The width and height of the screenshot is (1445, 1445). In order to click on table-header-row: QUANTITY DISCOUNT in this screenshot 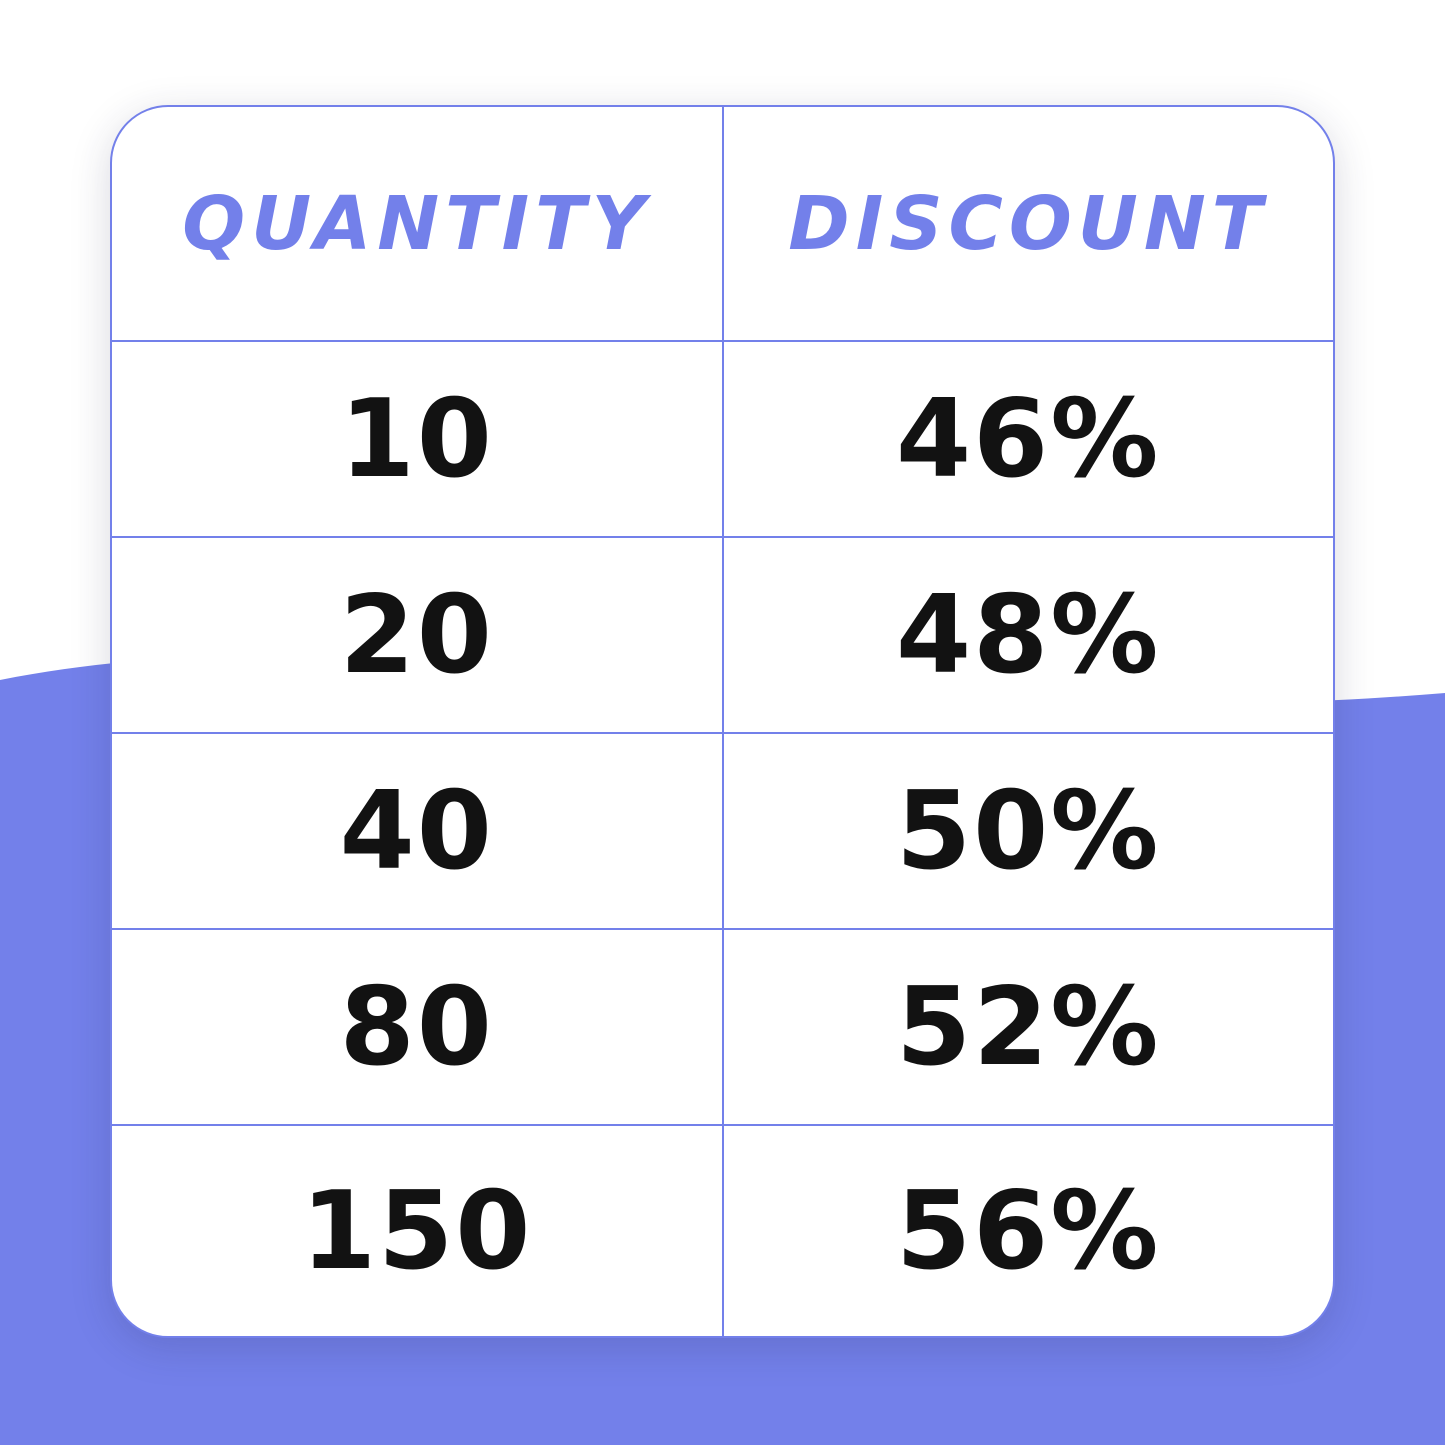, I will do `click(722, 224)`.